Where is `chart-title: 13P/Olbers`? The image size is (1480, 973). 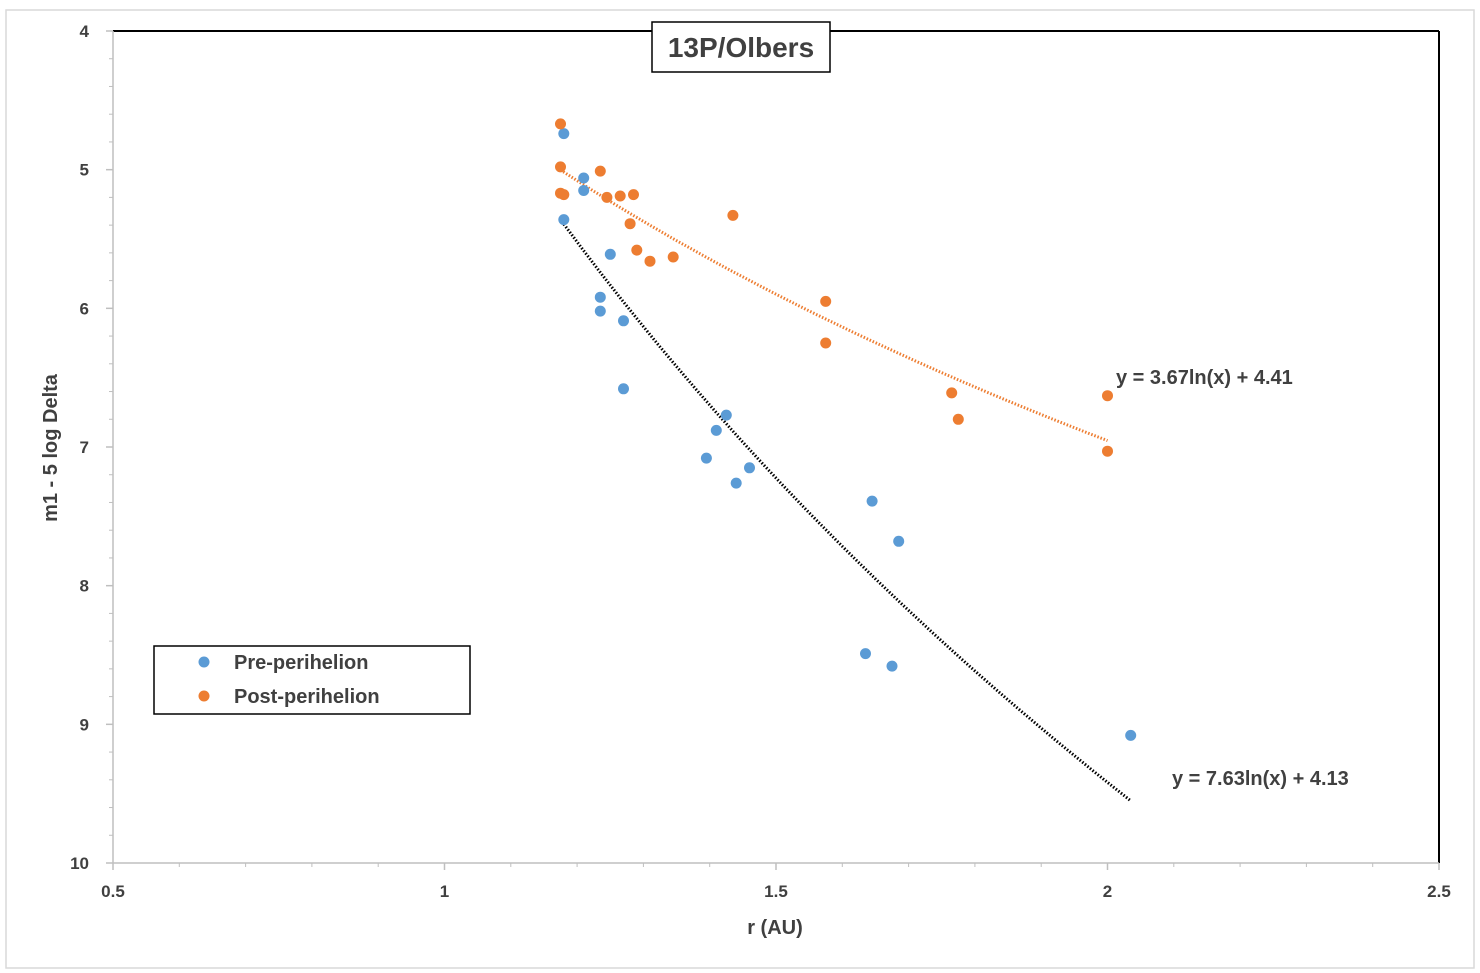 chart-title: 13P/Olbers is located at coordinates (741, 47).